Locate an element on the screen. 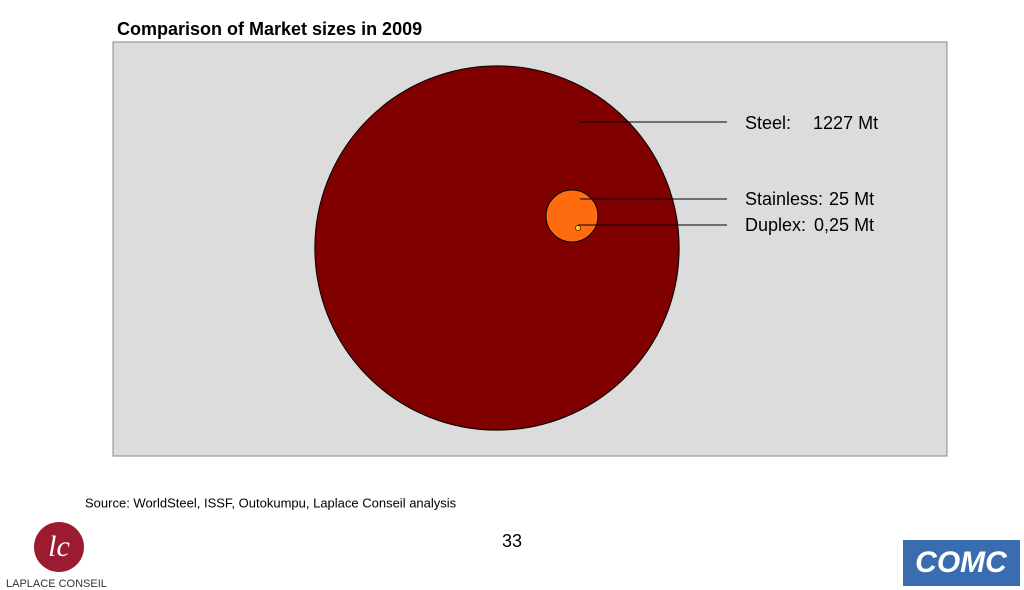 The image size is (1024, 590). bubble-value-label: 1227 Mt is located at coordinates (845, 123).